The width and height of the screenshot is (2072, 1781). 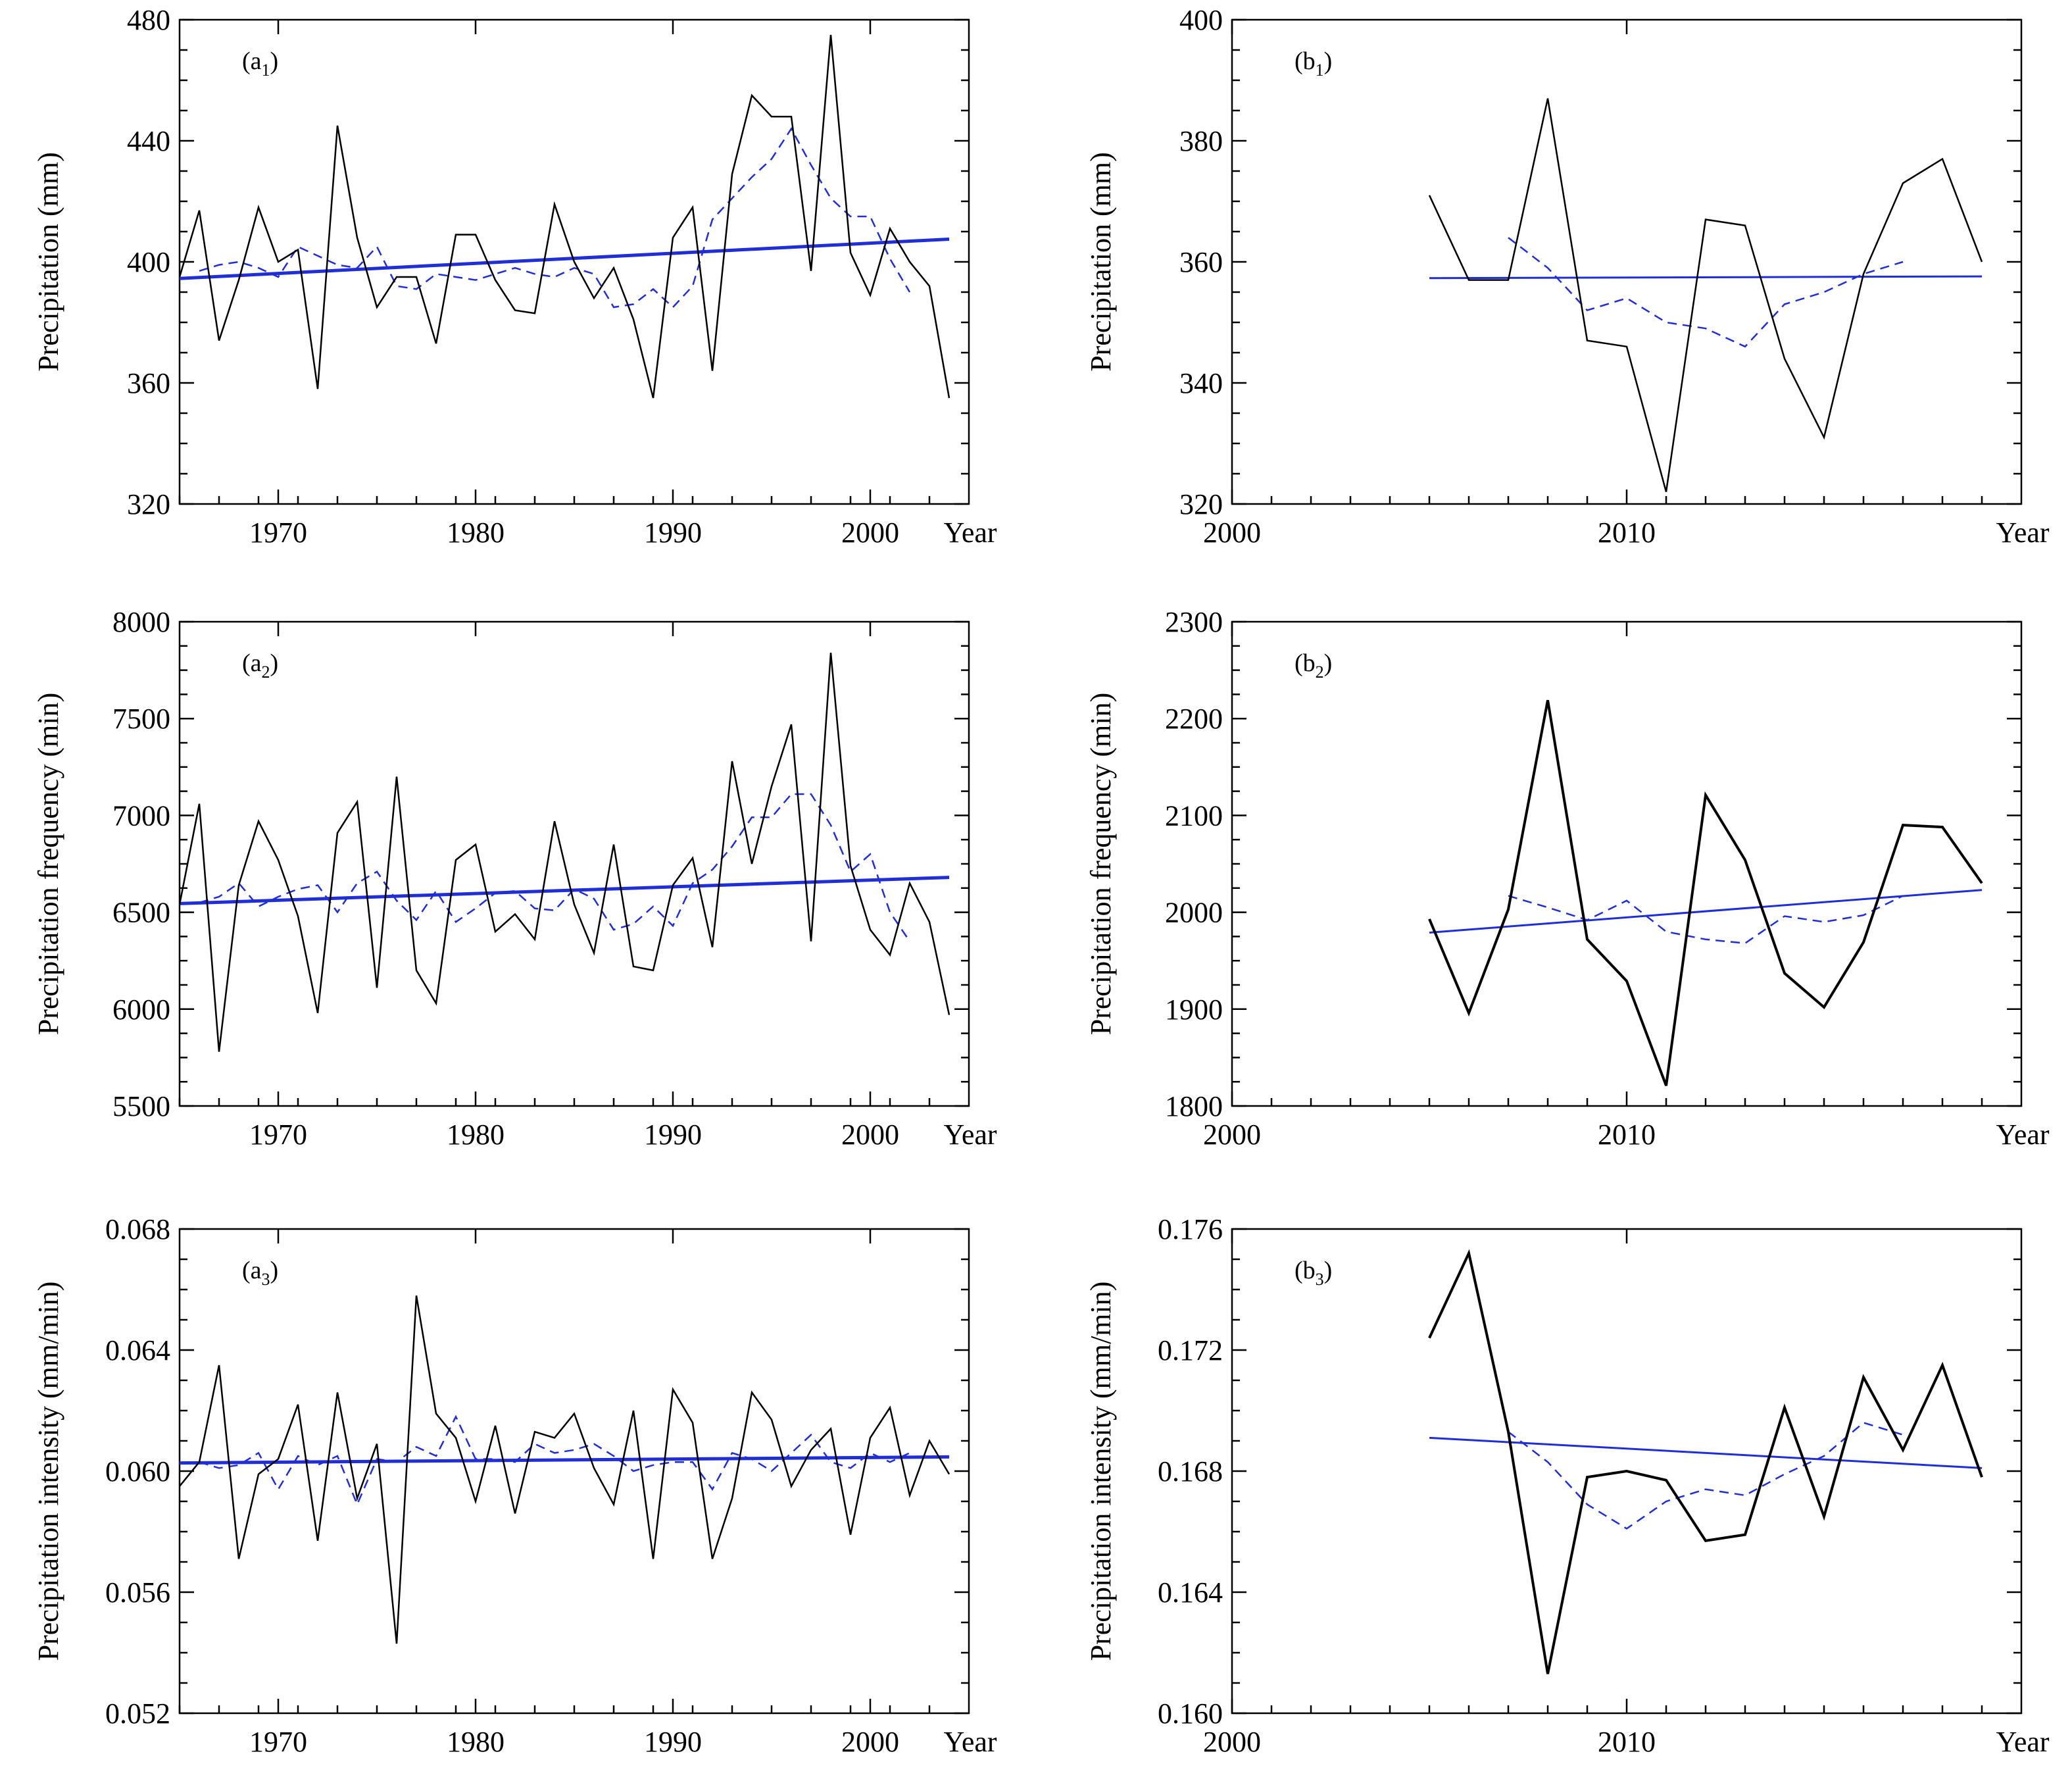 What do you see at coordinates (1101, 262) in the screenshot?
I see `y-axis-label: Precipitation (mm)` at bounding box center [1101, 262].